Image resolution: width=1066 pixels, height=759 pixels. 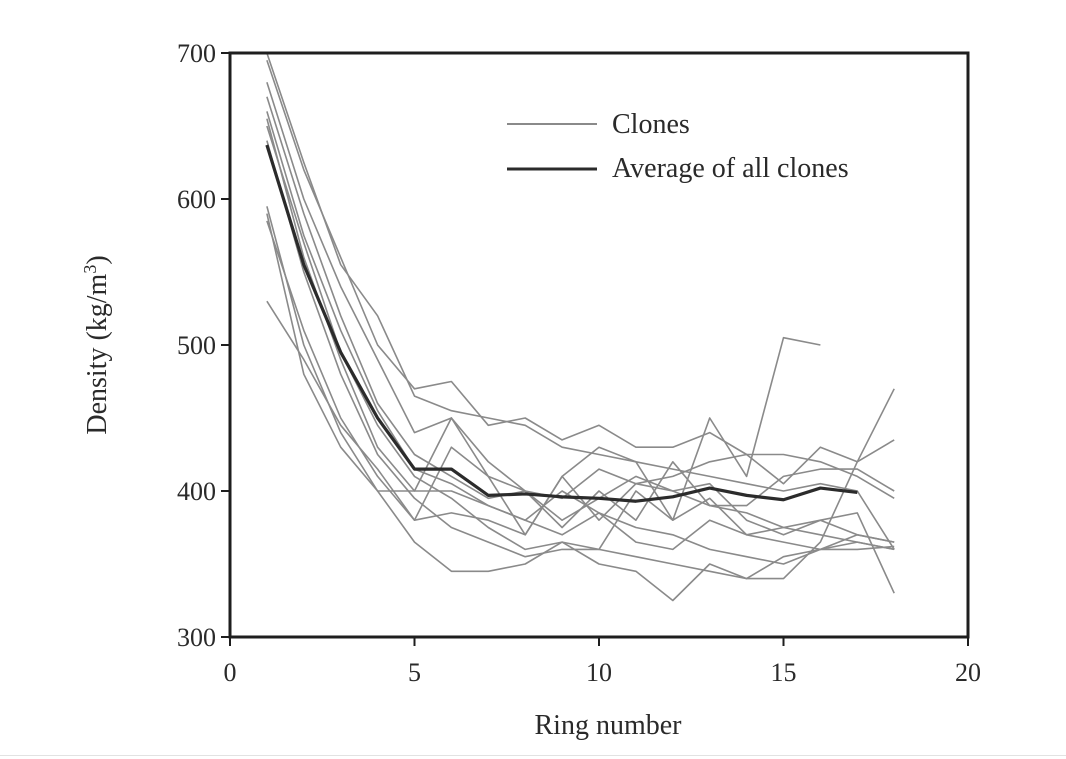 What do you see at coordinates (90, 269) in the screenshot?
I see `y-axis-title-superscript: 3` at bounding box center [90, 269].